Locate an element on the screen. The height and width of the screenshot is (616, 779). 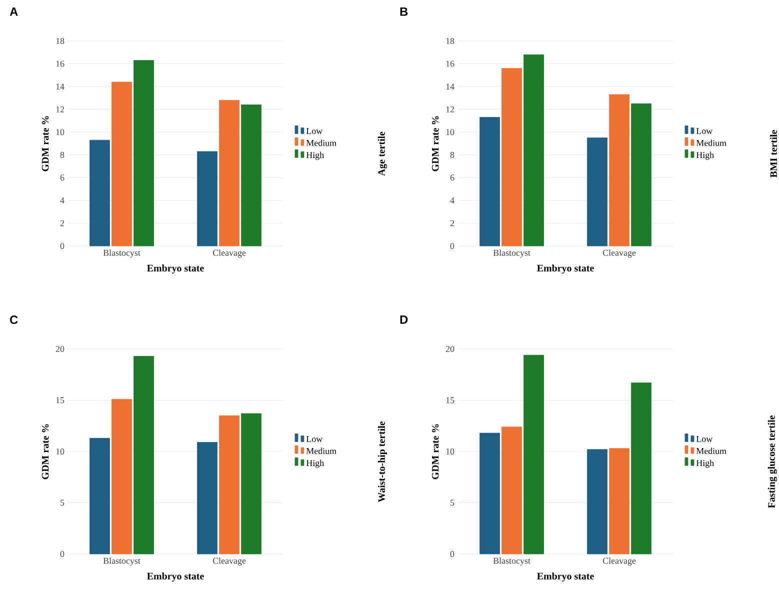
chart-title: A is located at coordinates (14, 12).